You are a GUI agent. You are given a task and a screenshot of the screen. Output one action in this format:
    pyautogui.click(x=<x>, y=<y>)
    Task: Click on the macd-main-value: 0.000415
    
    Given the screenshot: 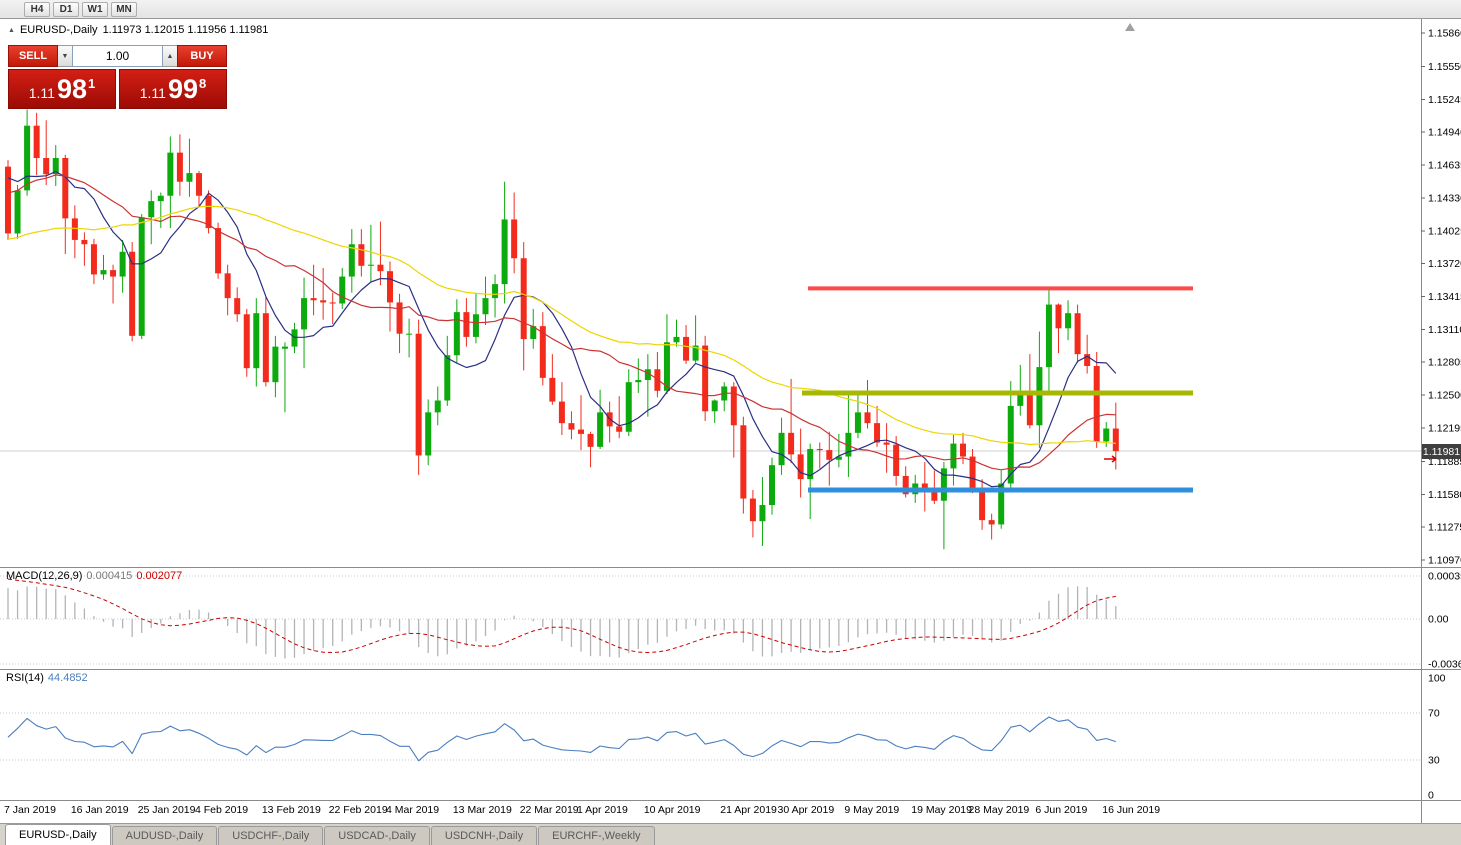 What is the action you would take?
    pyautogui.click(x=109, y=576)
    